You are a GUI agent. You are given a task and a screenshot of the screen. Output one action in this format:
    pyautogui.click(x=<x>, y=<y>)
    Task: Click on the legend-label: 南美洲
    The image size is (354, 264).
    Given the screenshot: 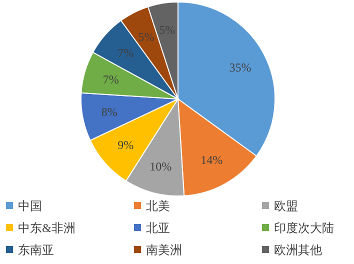 What is the action you would take?
    pyautogui.click(x=164, y=250)
    